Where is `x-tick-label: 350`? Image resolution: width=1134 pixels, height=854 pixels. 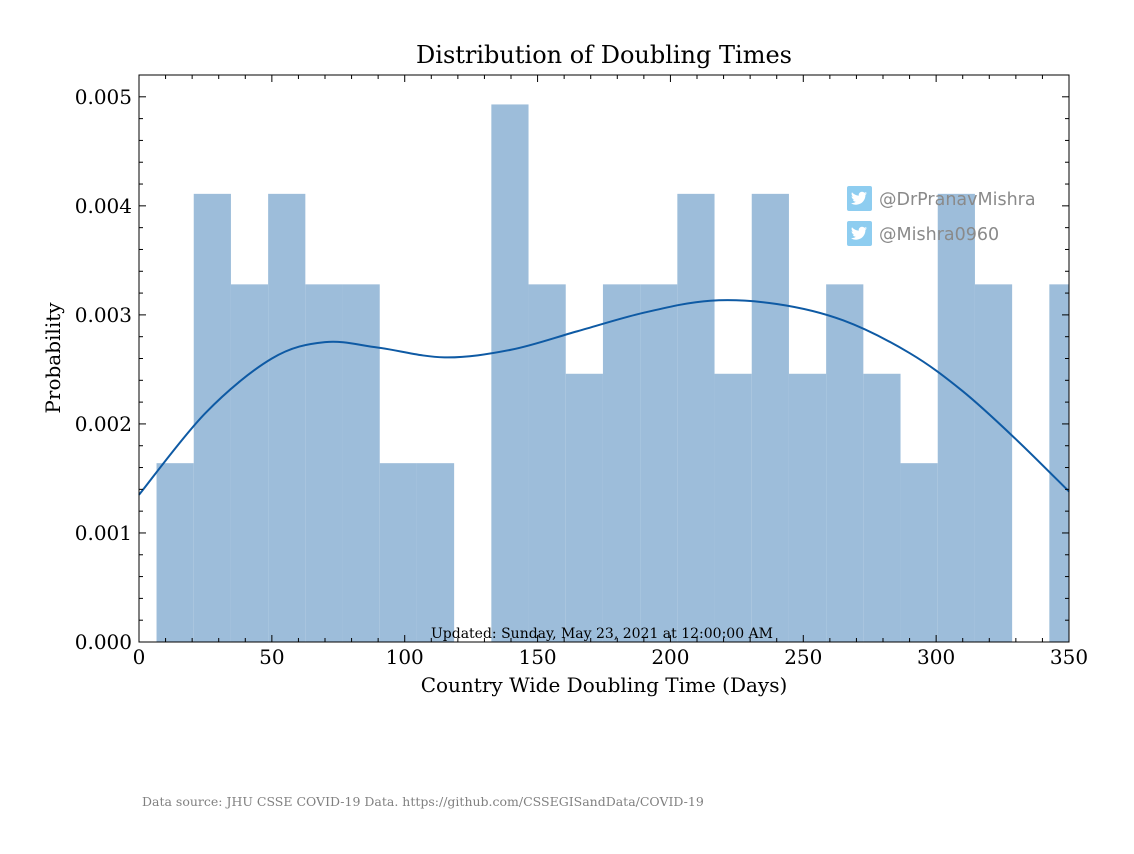
x-tick-label: 350 is located at coordinates (1069, 657).